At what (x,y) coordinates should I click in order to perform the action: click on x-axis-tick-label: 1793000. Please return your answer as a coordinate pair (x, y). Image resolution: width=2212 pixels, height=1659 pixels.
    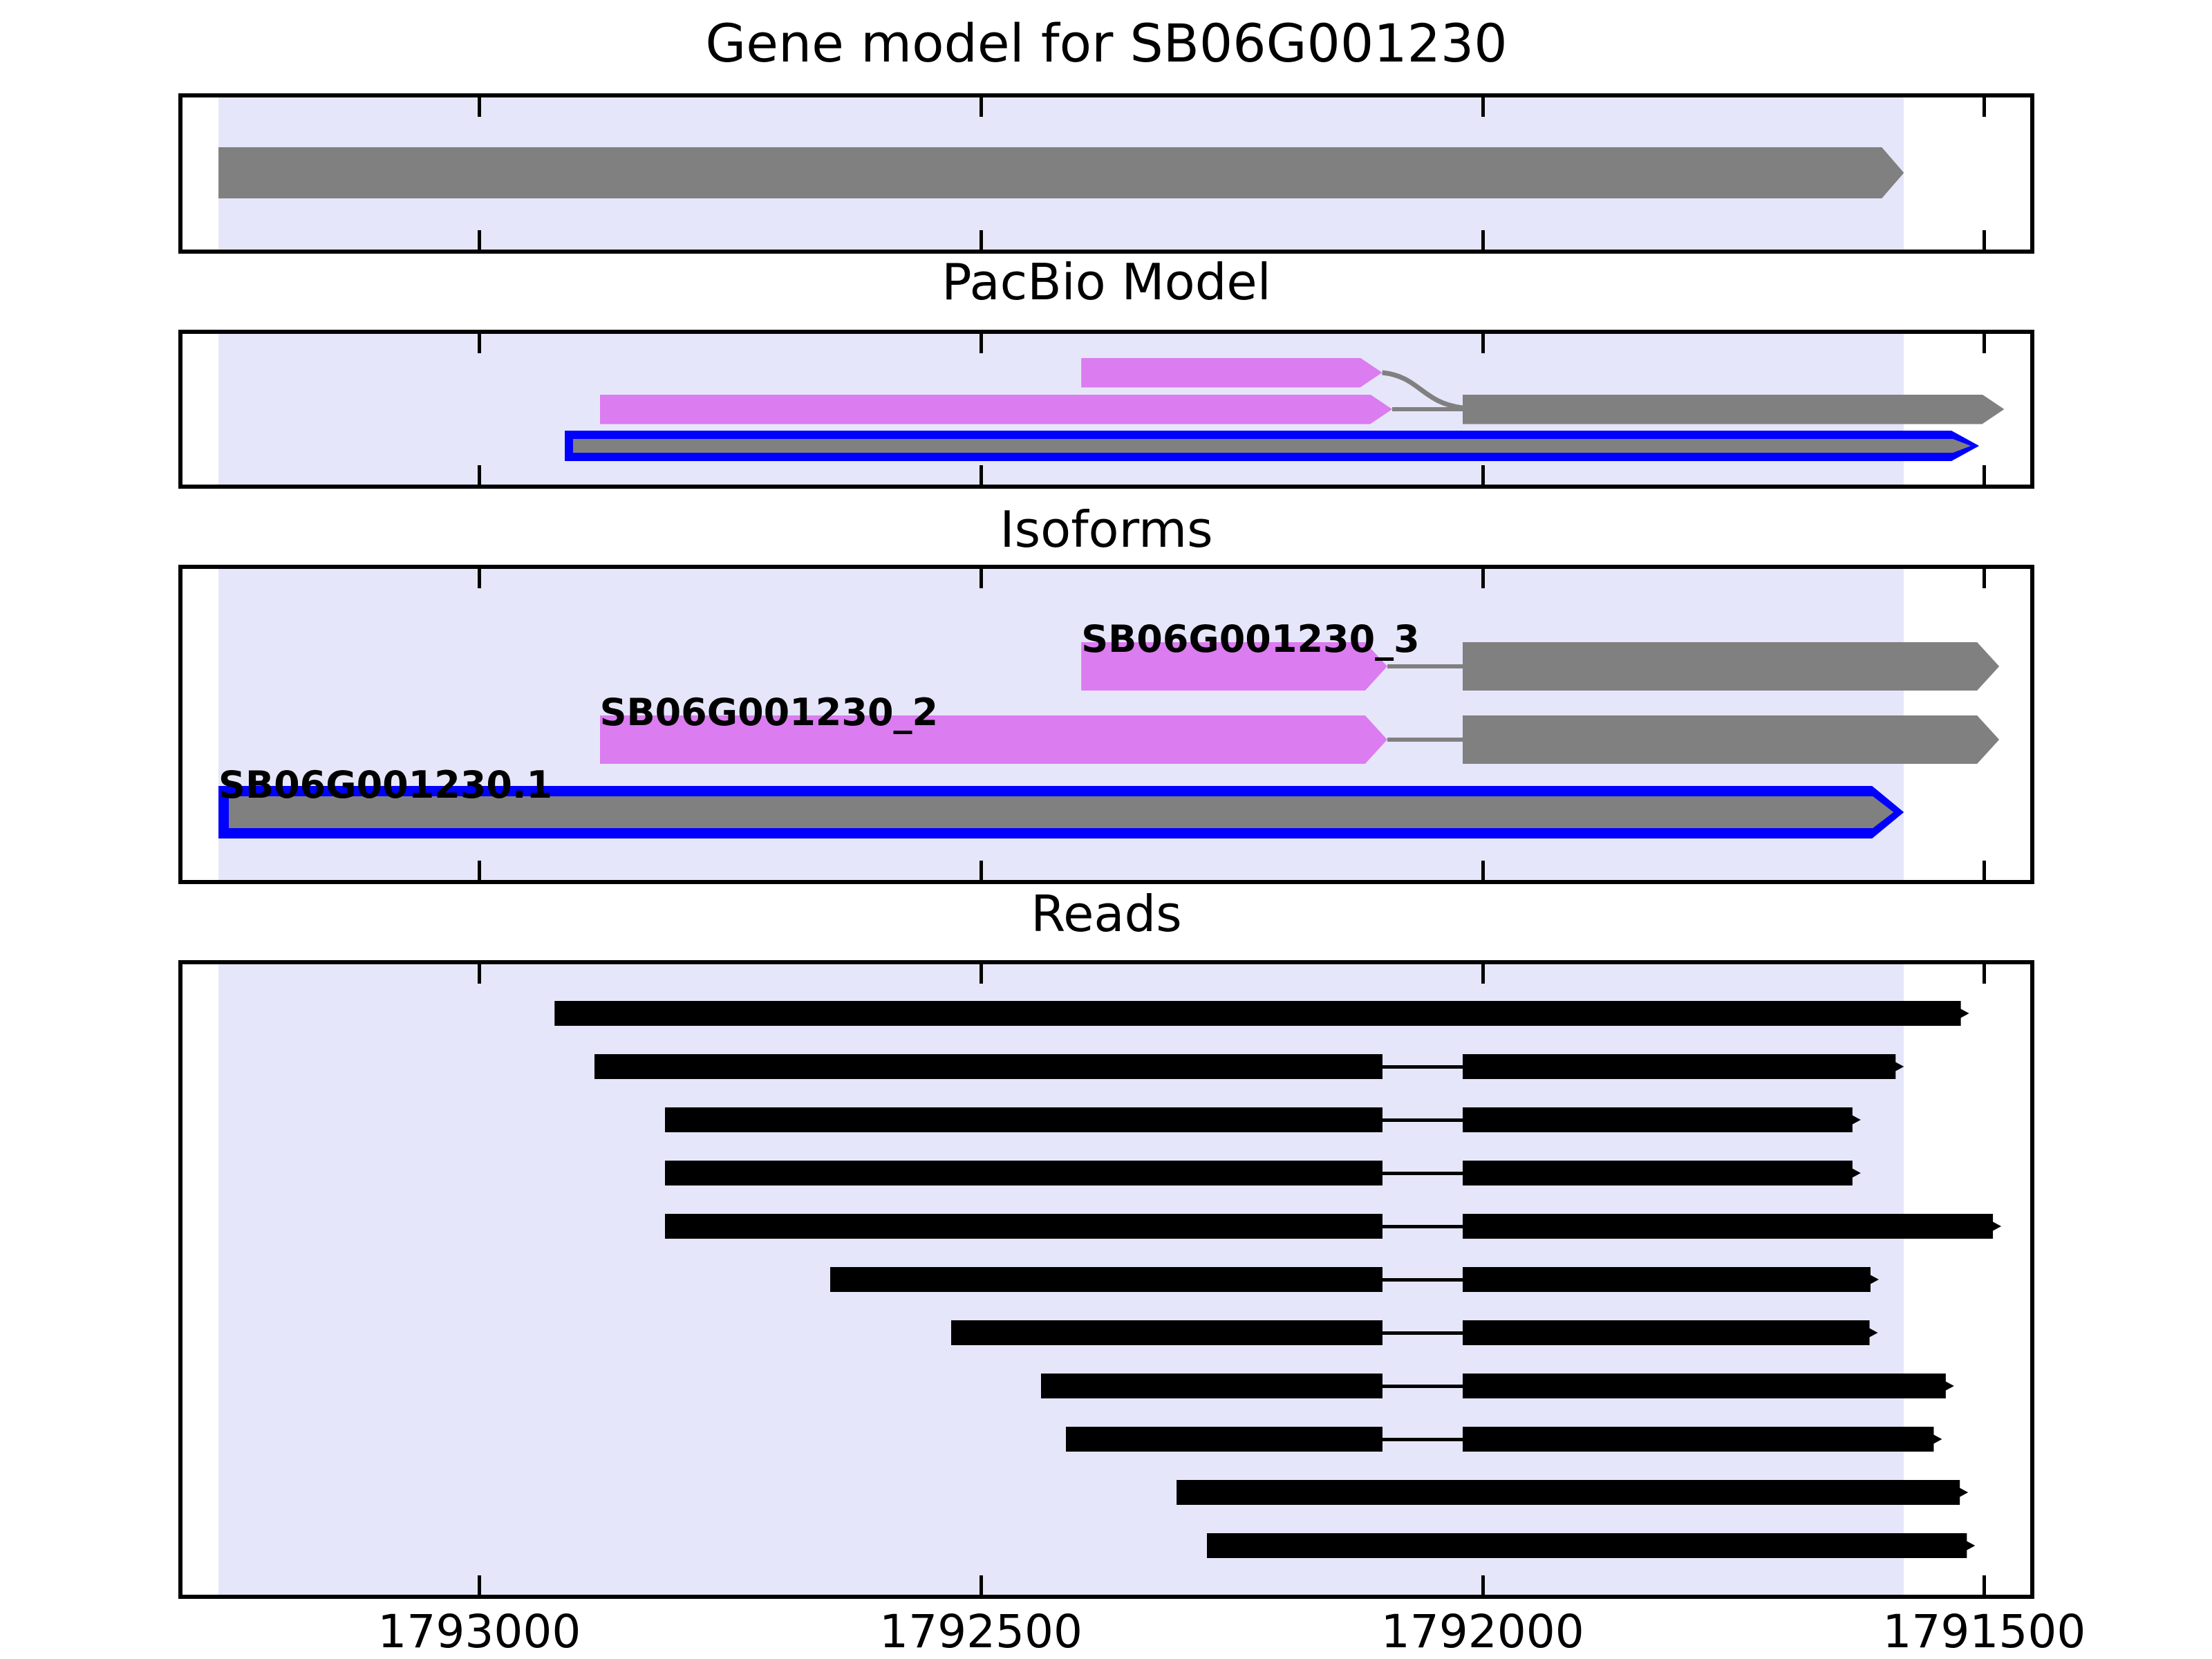
    Looking at the image, I should click on (479, 1632).